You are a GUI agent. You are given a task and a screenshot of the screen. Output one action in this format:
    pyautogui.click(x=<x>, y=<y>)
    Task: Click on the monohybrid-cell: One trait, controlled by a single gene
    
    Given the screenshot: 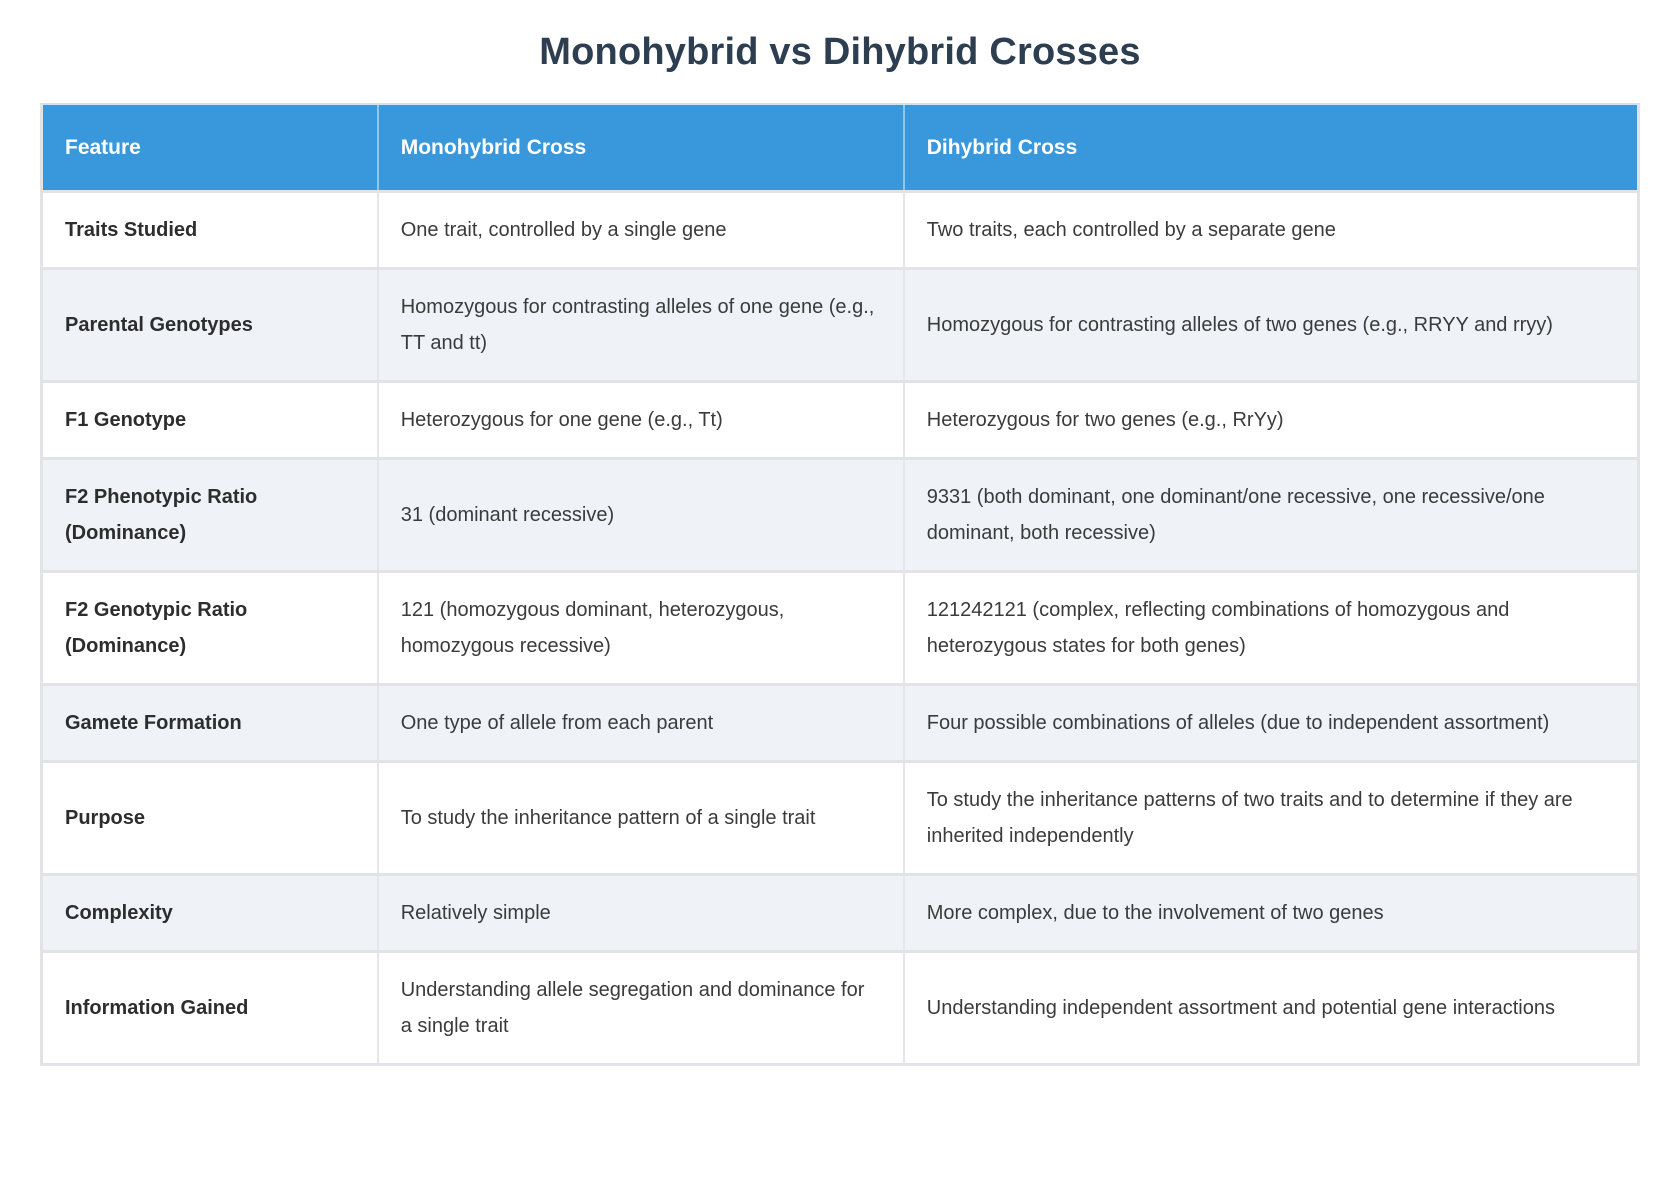 What is the action you would take?
    pyautogui.click(x=640, y=229)
    